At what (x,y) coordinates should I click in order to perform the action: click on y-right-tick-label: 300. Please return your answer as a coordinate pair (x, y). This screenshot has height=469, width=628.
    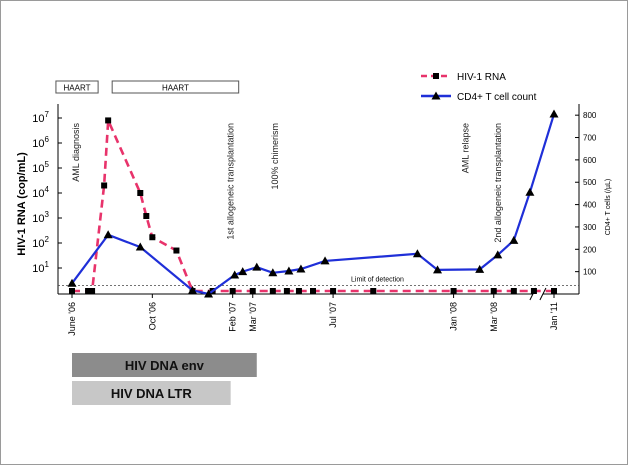
    Looking at the image, I should click on (590, 227).